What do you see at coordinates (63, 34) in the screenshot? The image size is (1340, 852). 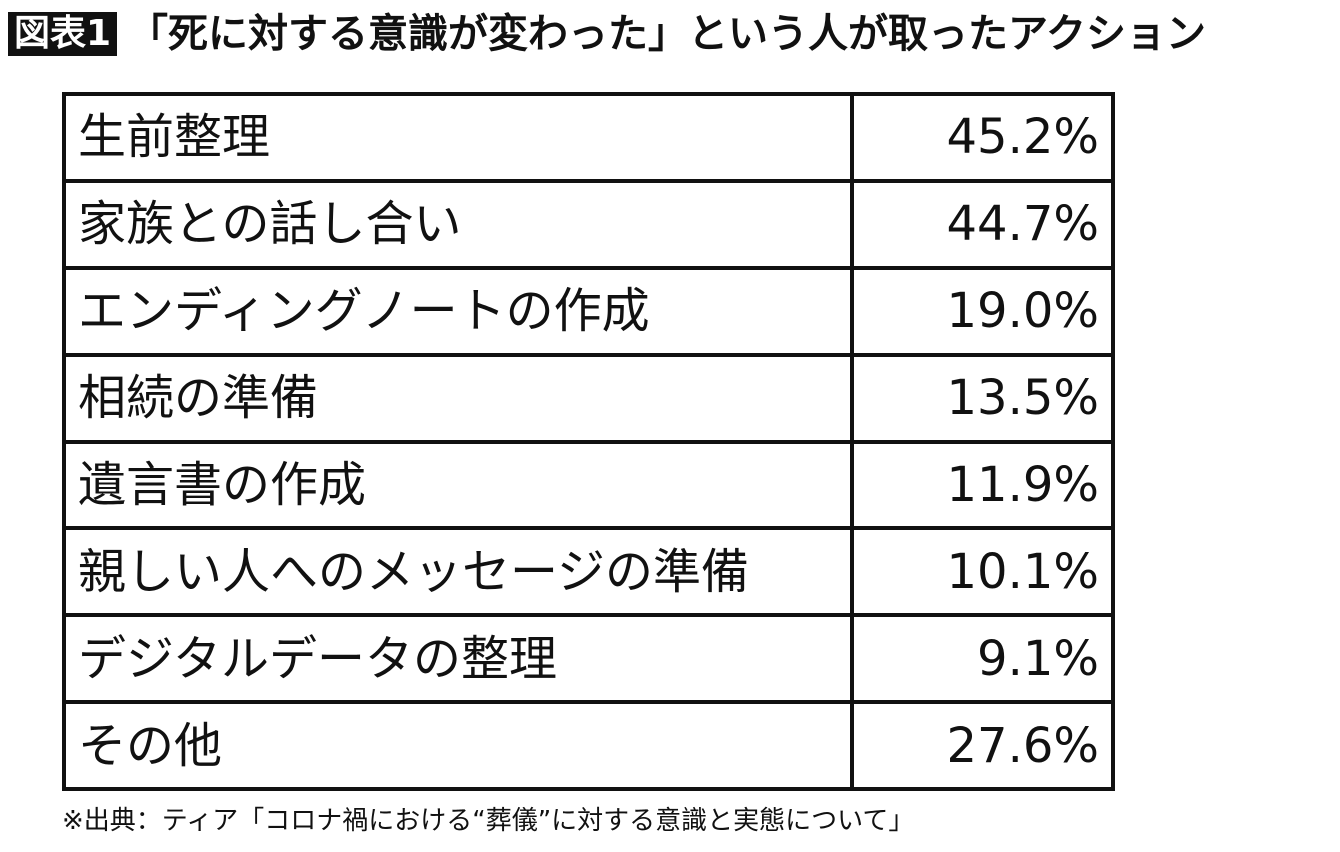 I see `figure-label: 図表1` at bounding box center [63, 34].